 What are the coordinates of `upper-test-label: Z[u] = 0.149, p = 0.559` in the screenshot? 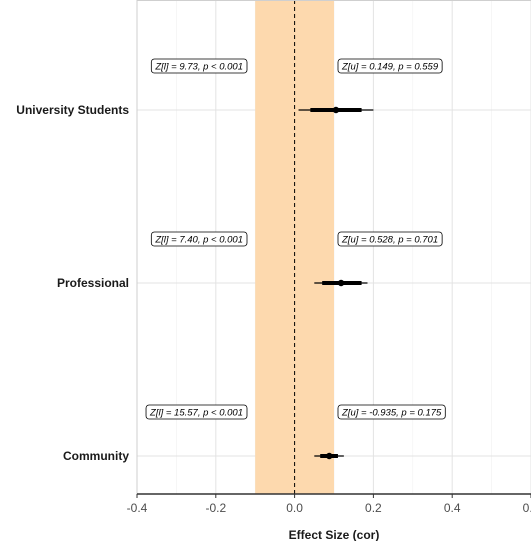 It's located at (390, 66).